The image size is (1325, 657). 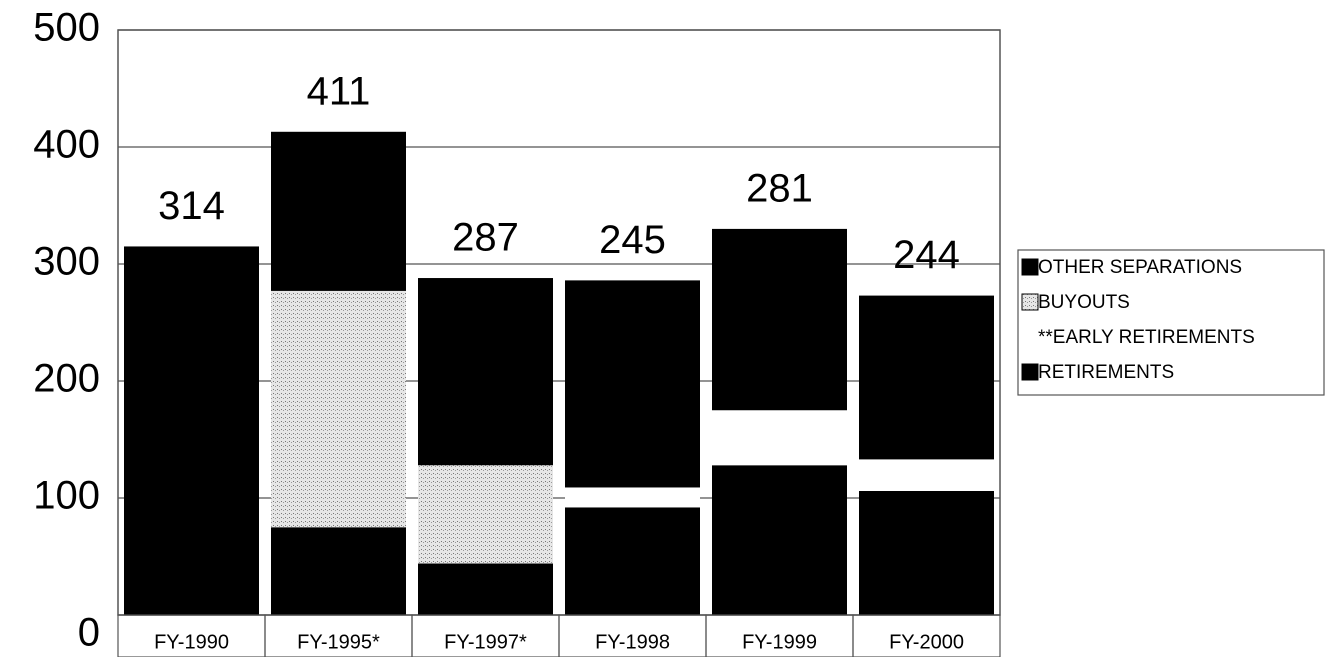 I want to click on legend-label: RETIREMENTS, so click(x=1106, y=372).